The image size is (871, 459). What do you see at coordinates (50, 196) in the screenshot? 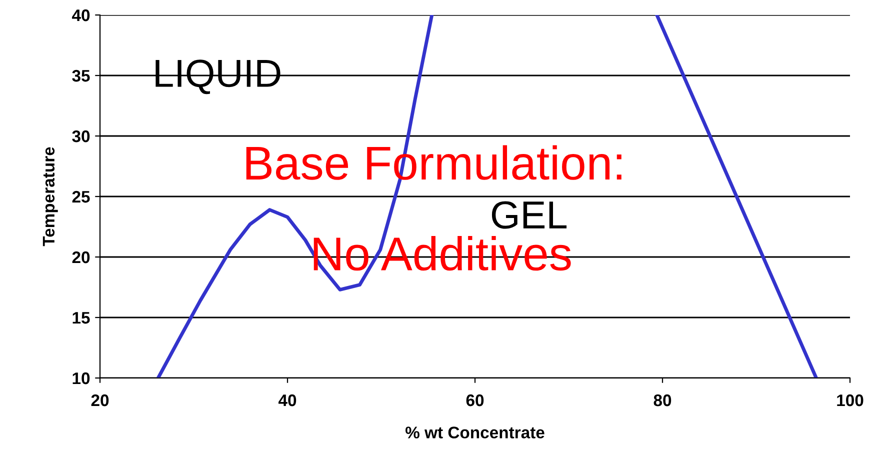
I see `y-axis-title: Temperature` at bounding box center [50, 196].